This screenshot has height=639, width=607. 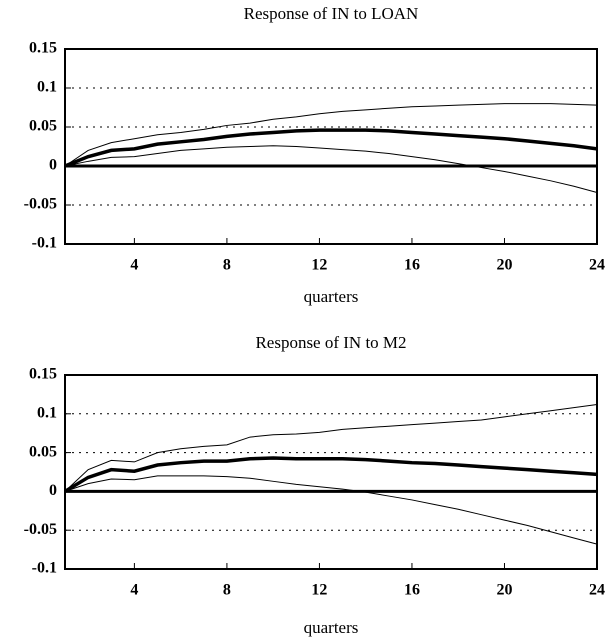 I want to click on chart-title: Response of IN to M2, so click(x=330, y=342).